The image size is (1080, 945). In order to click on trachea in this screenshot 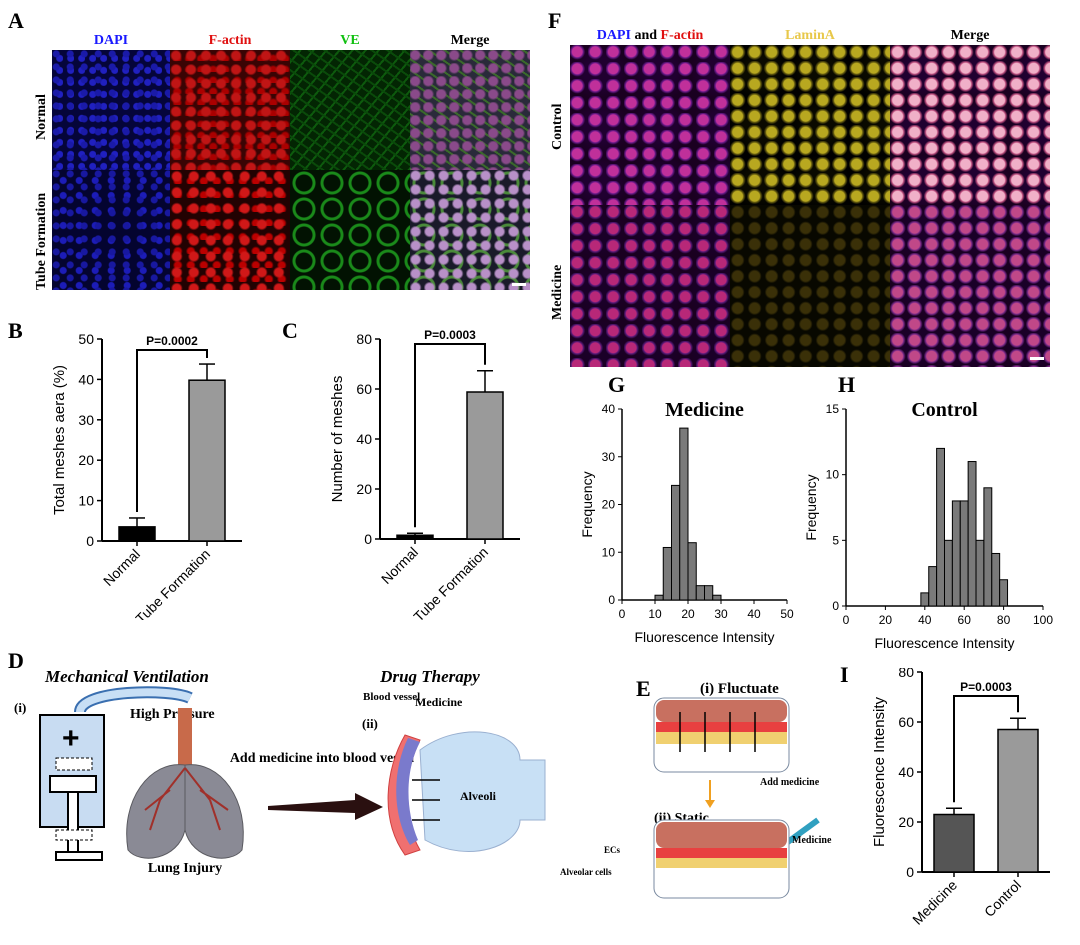, I will do `click(185, 738)`.